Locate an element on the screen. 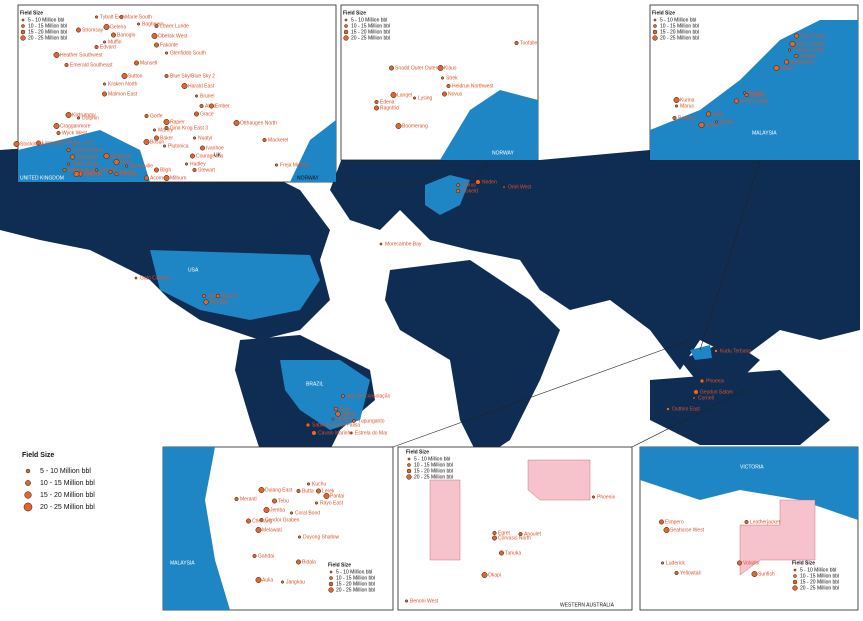  field-label: Lysing is located at coordinates (425, 98).